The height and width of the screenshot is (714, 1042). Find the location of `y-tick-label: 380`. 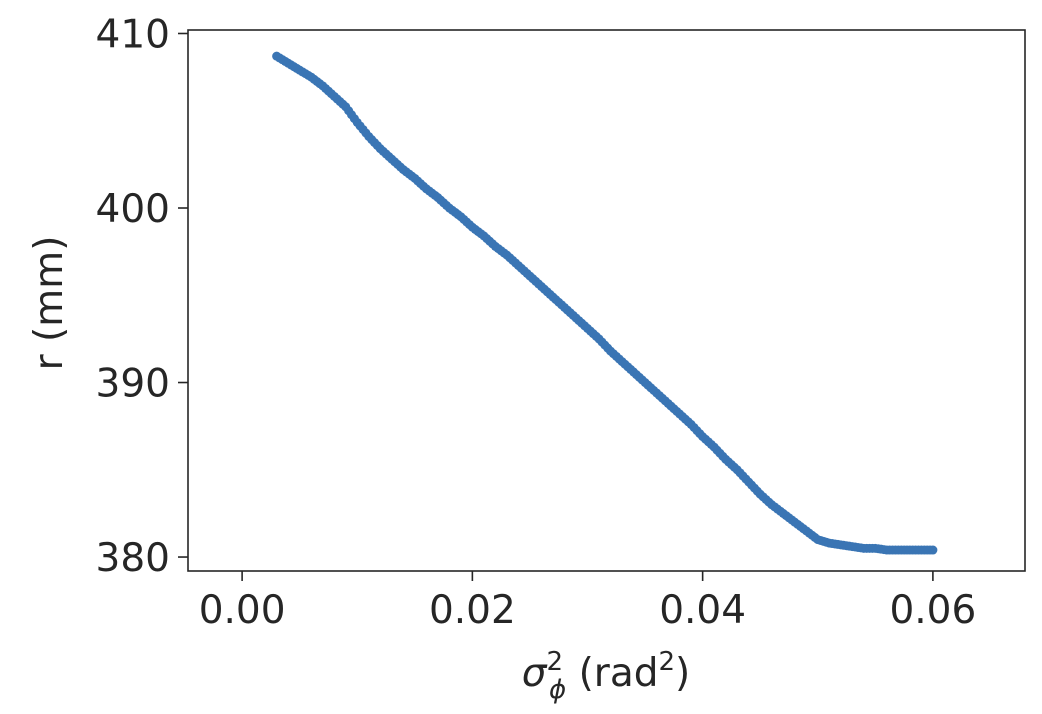

y-tick-label: 380 is located at coordinates (133, 558).